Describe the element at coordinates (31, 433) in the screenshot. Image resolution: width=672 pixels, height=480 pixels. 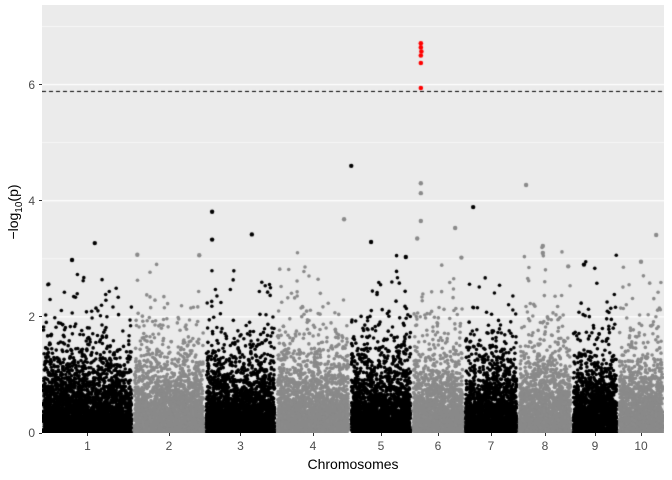
I see `y-tick-label: 0` at that location.